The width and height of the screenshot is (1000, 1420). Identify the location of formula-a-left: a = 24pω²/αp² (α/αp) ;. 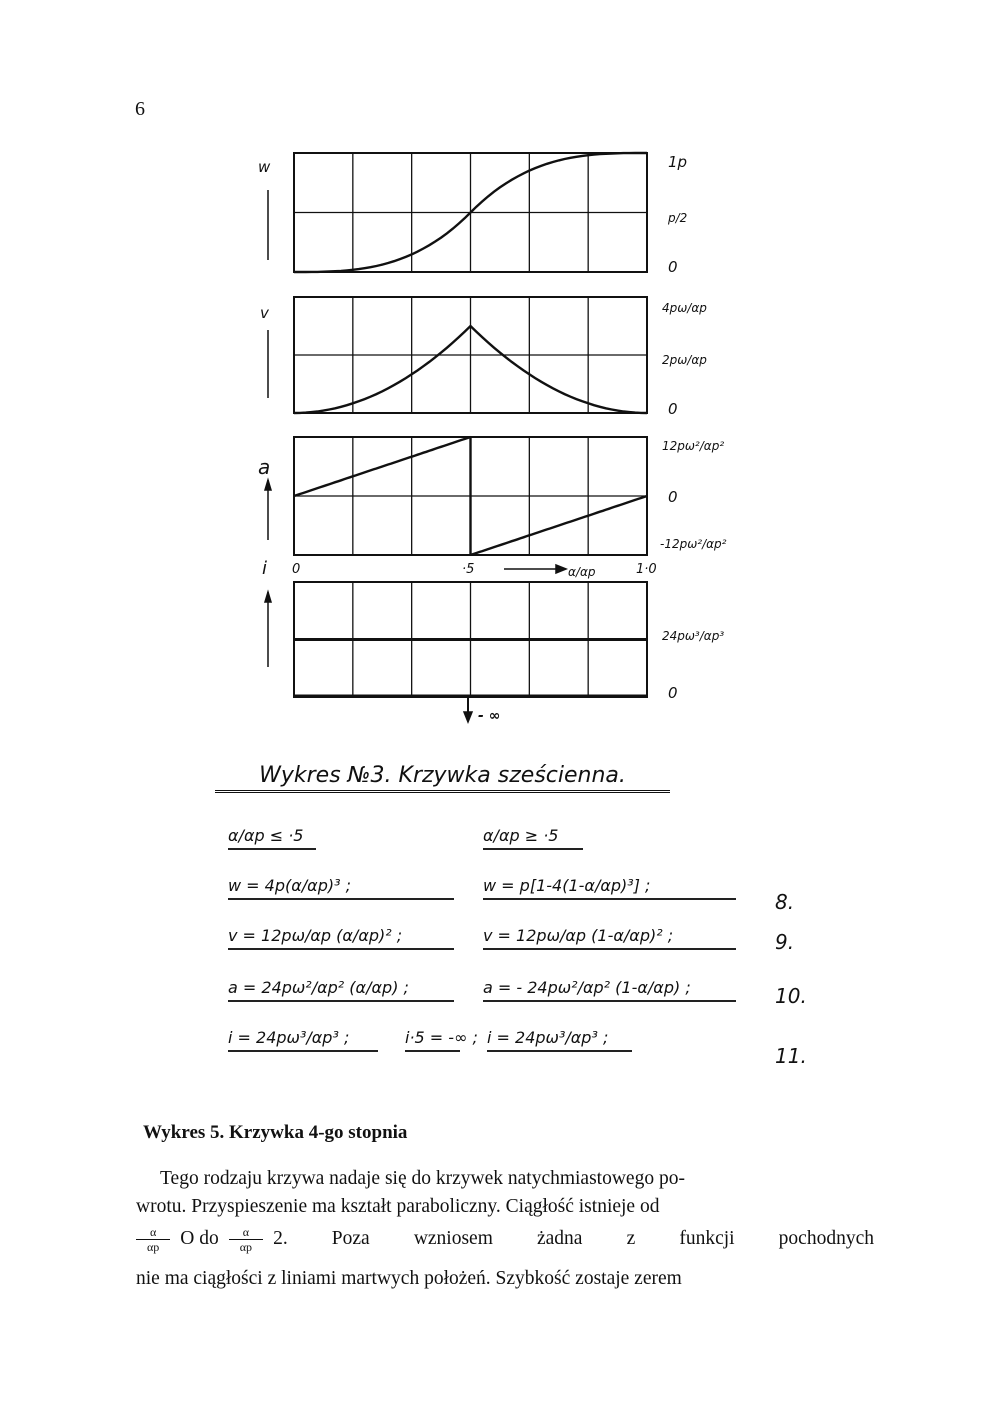
(341, 990).